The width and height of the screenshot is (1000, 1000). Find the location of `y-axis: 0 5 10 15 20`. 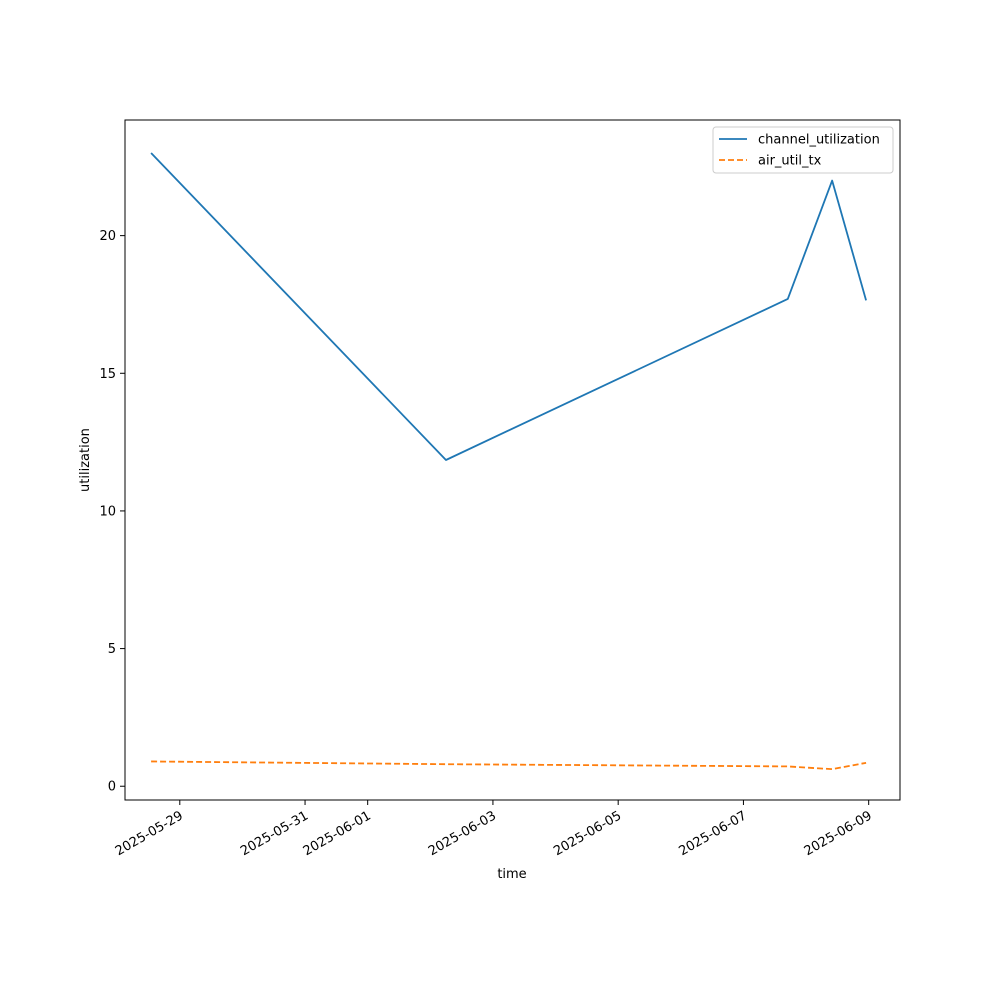

y-axis: 0 5 10 15 20 is located at coordinates (112, 512).